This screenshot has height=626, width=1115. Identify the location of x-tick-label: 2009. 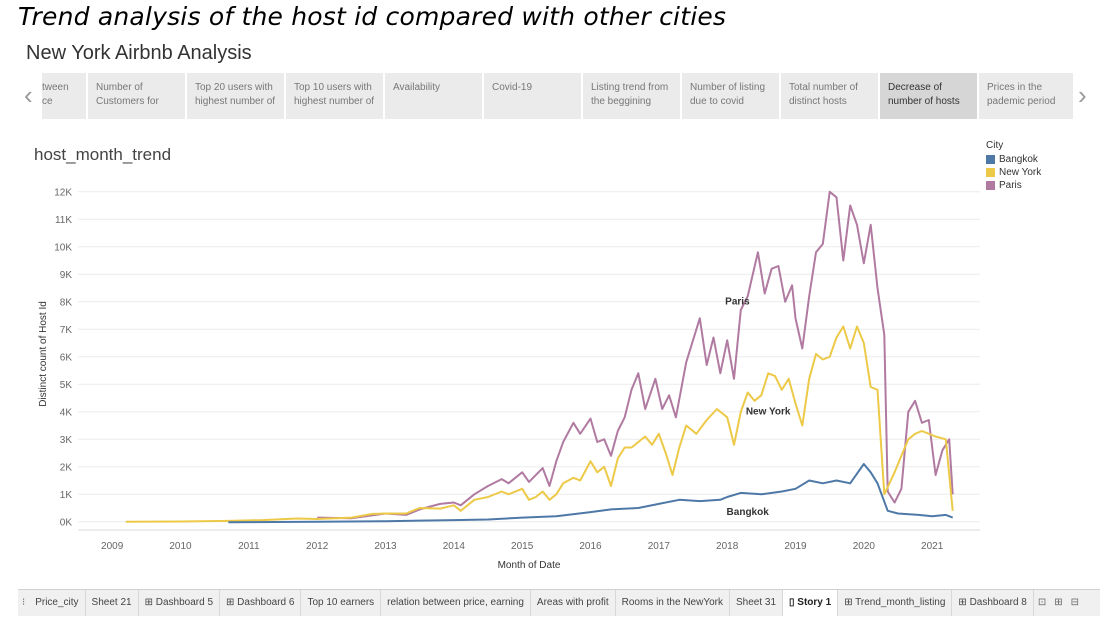
(112, 546).